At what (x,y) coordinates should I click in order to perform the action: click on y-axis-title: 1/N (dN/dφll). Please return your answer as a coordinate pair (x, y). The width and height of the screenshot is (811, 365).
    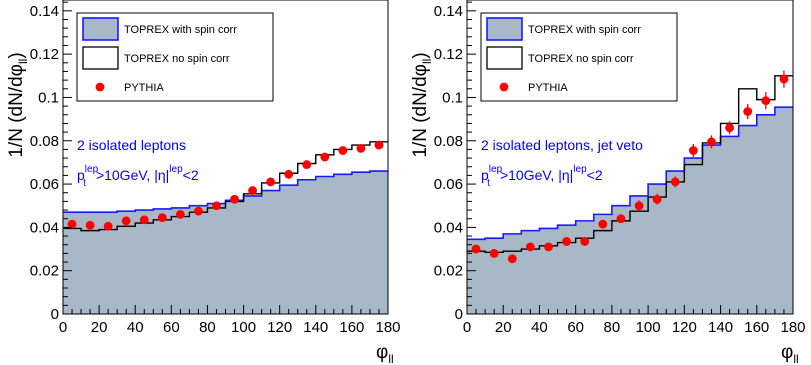
    Looking at the image, I should click on (422, 104).